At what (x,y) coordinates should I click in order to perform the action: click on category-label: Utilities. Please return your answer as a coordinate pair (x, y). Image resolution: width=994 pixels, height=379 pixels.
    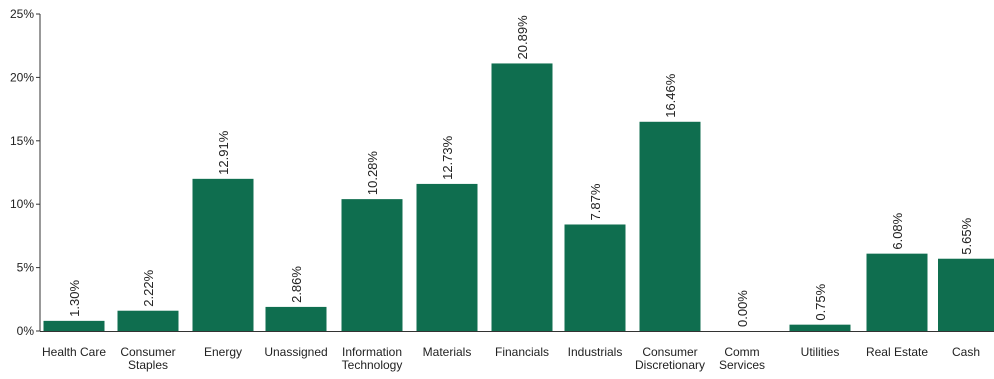
    Looking at the image, I should click on (820, 352).